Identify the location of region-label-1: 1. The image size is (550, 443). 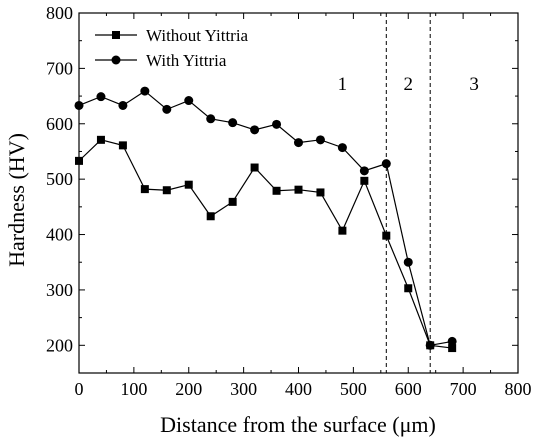
(343, 84).